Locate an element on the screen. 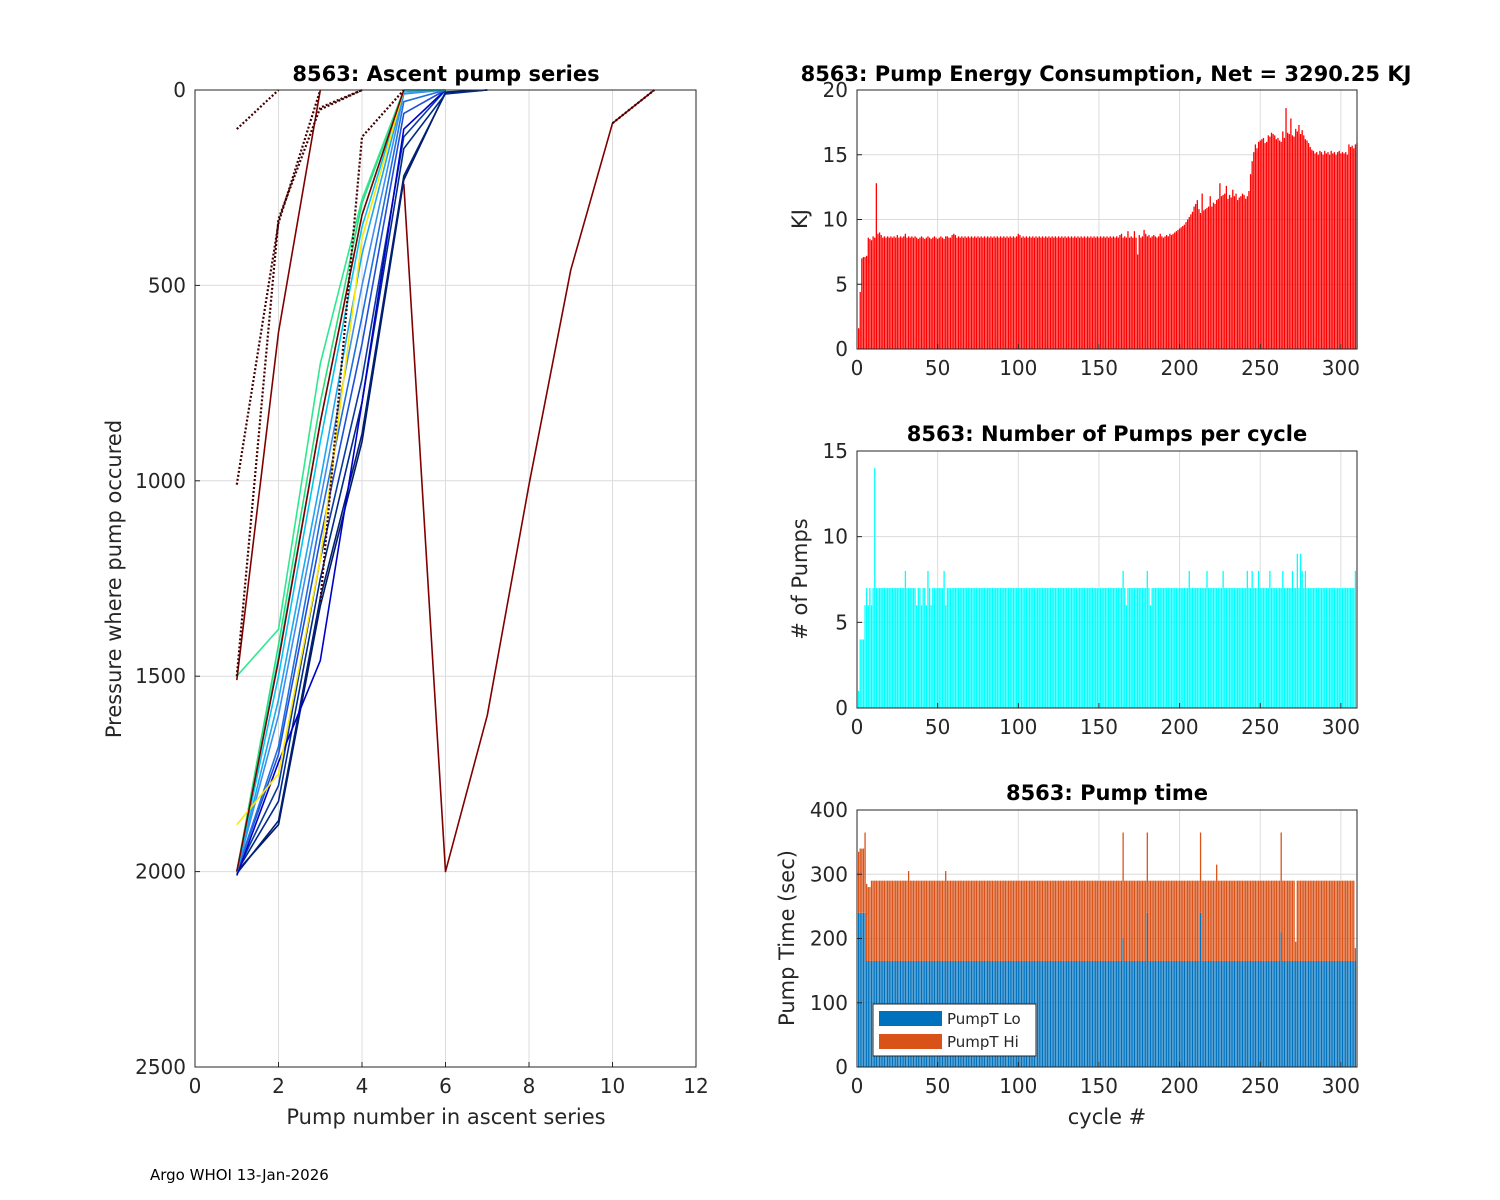 The height and width of the screenshot is (1200, 1500). series-line-yellow is located at coordinates (320, 457).